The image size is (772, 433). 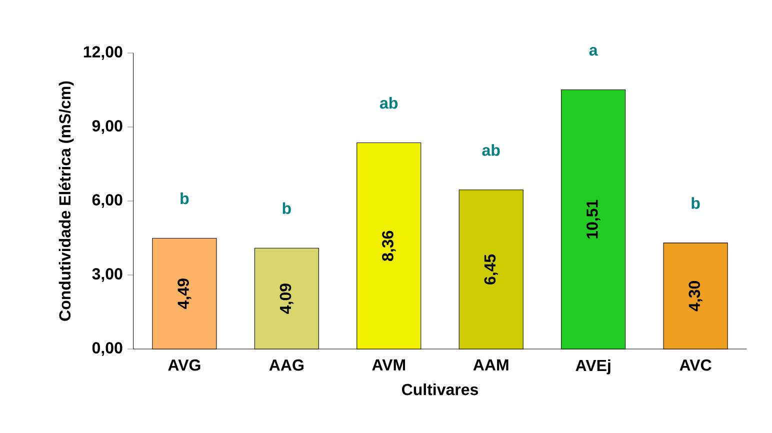 I want to click on data-label: 8,36, so click(x=389, y=245).